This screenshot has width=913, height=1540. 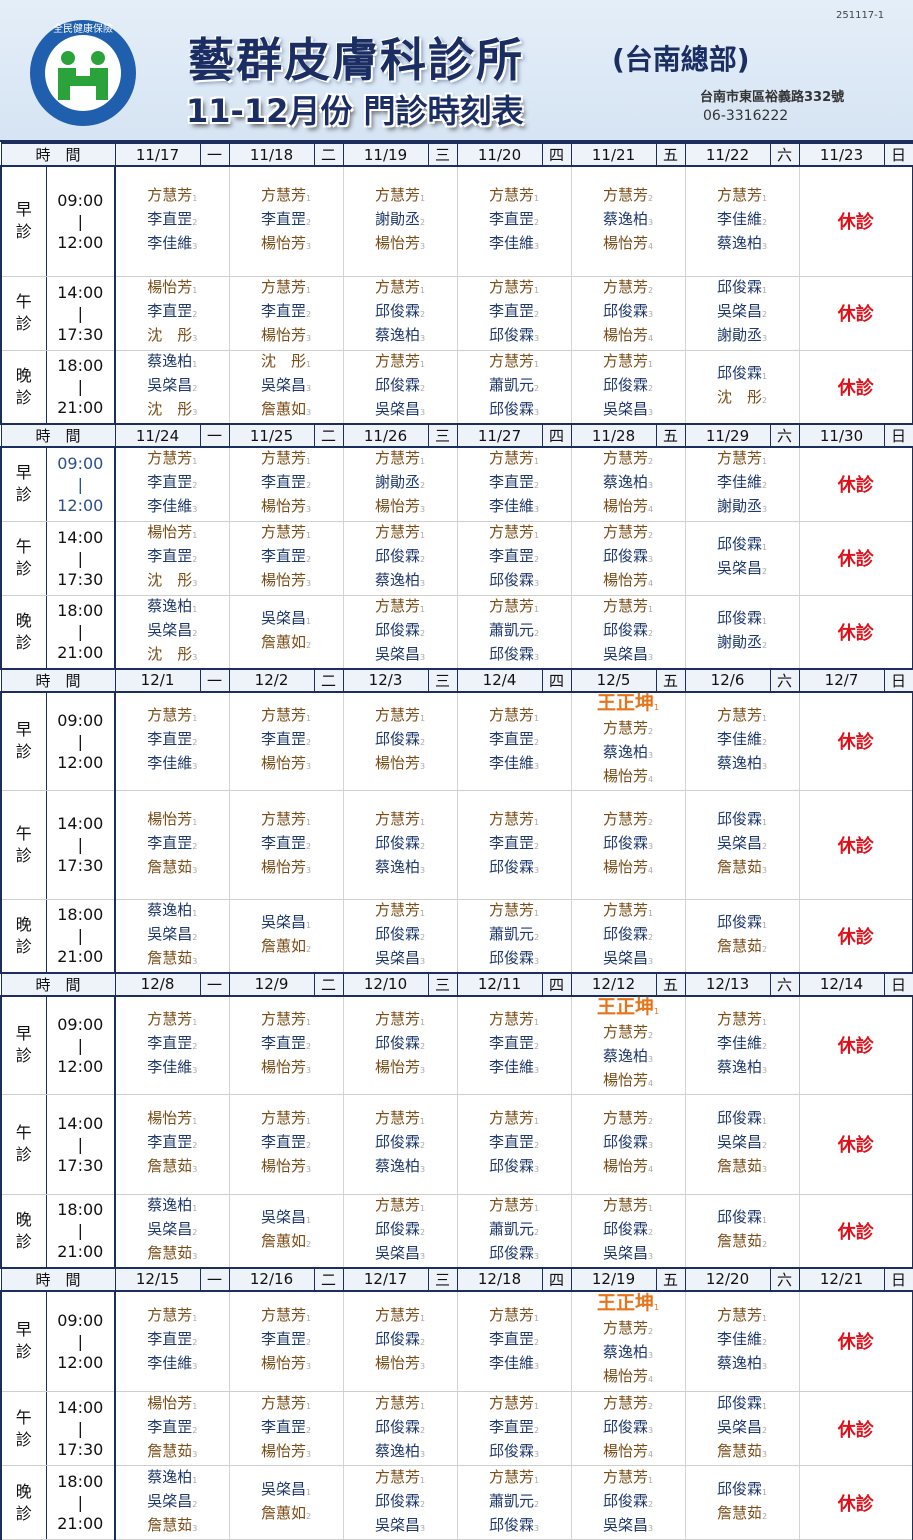 I want to click on time-start: 14:00, so click(x=80, y=1123).